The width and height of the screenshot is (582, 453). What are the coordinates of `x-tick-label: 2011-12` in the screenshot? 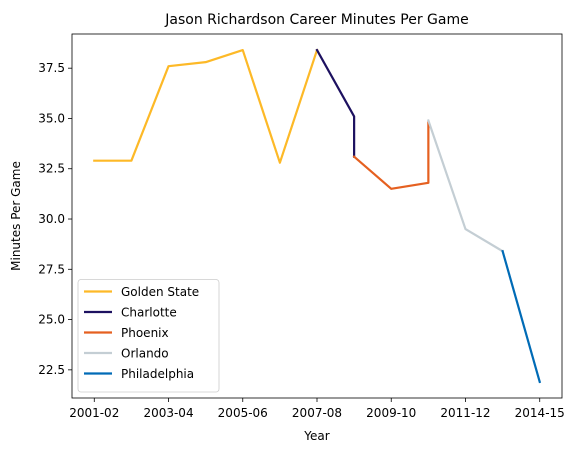 It's located at (465, 413).